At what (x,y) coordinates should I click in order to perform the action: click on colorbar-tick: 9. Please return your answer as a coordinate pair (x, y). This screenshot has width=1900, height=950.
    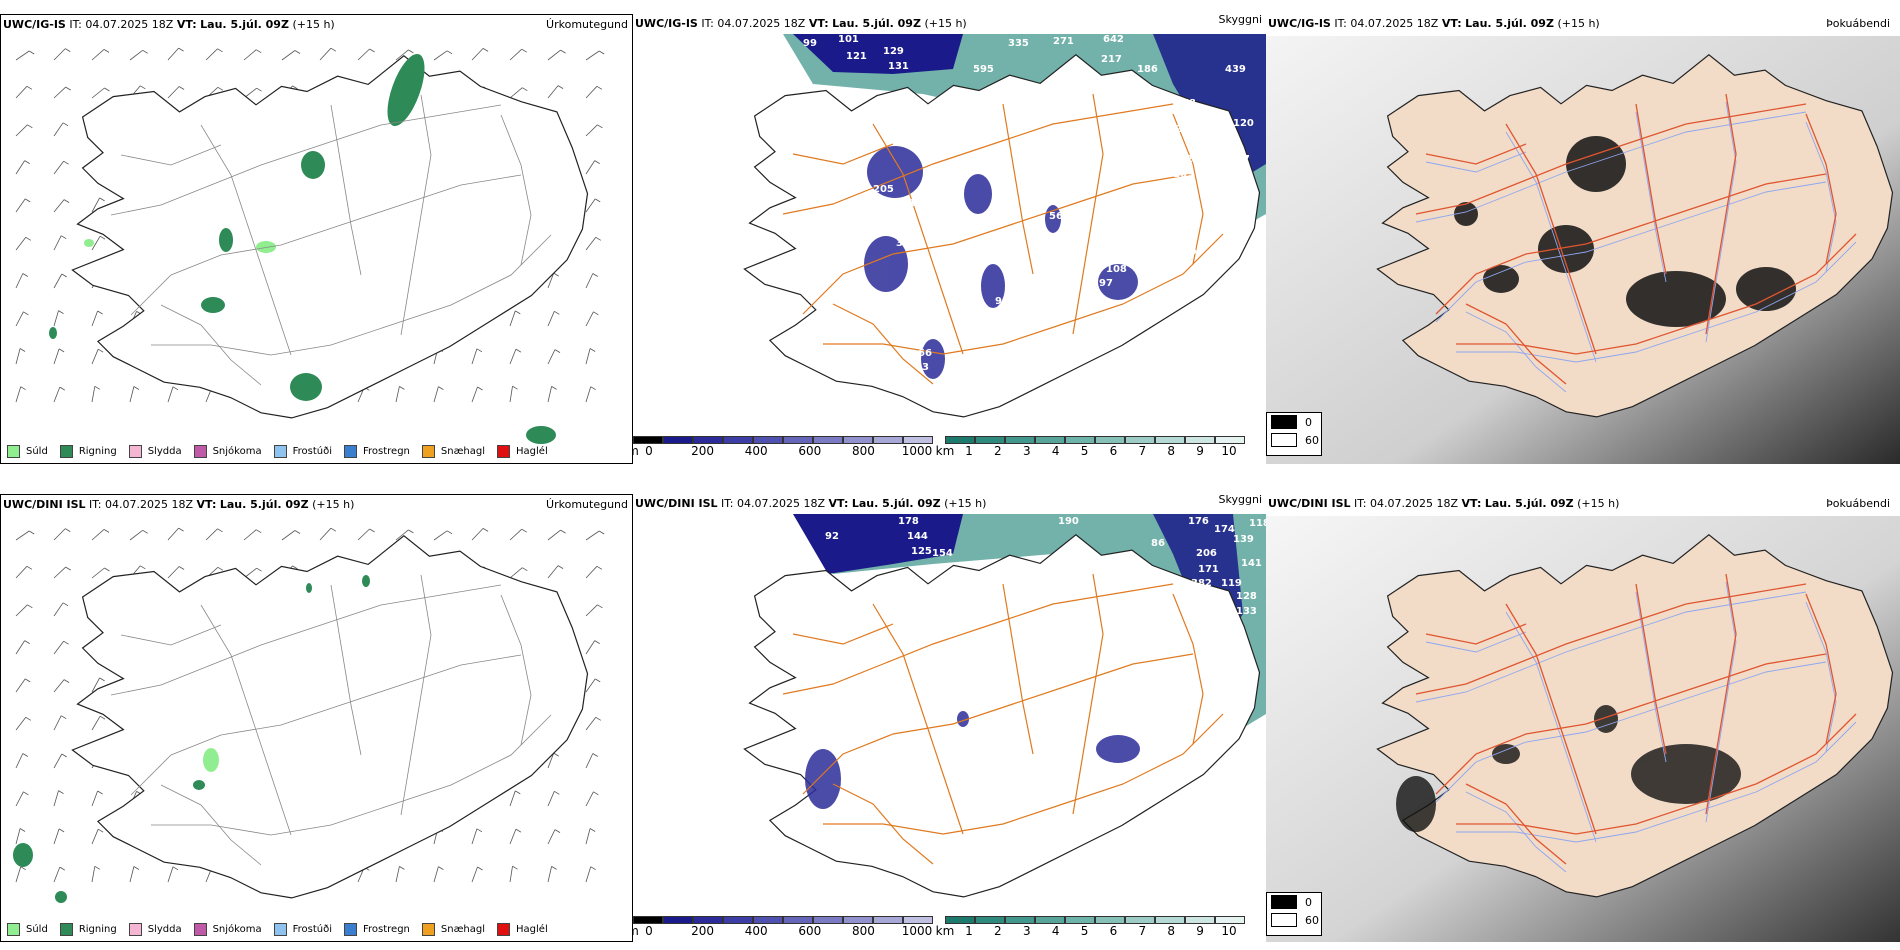
    Looking at the image, I should click on (1200, 451).